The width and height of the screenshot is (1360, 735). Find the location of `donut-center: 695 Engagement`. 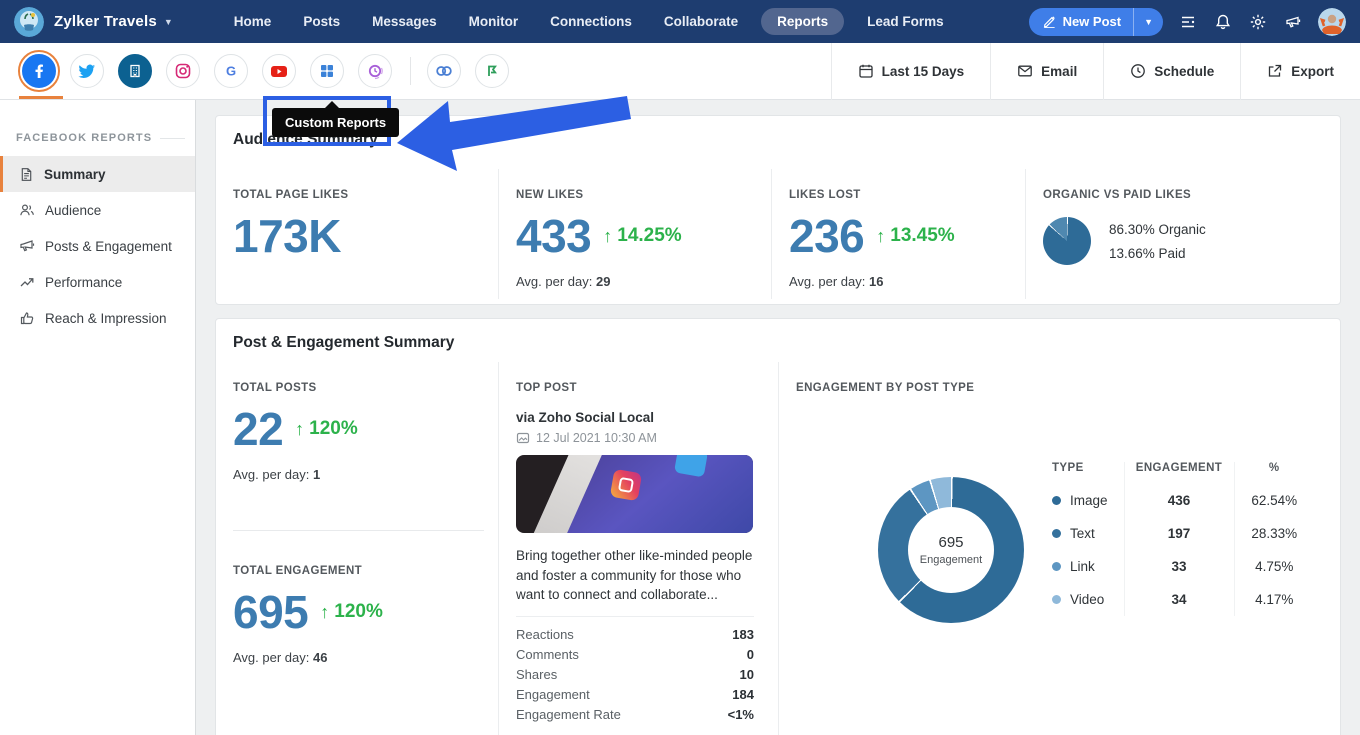

donut-center: 695 Engagement is located at coordinates (951, 550).